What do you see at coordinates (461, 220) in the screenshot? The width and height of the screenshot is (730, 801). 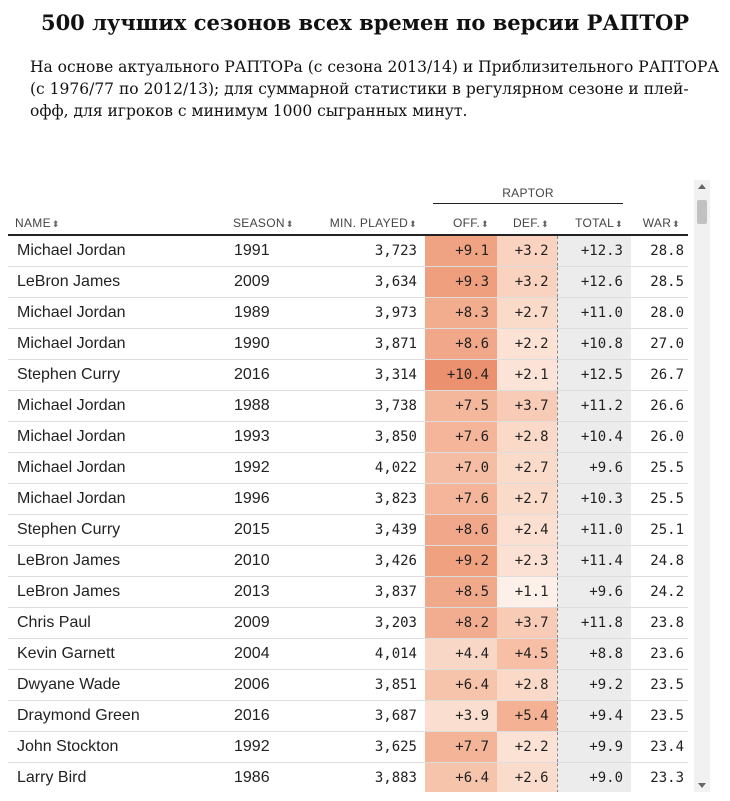 I see `col-header-off: OFF.⬍` at bounding box center [461, 220].